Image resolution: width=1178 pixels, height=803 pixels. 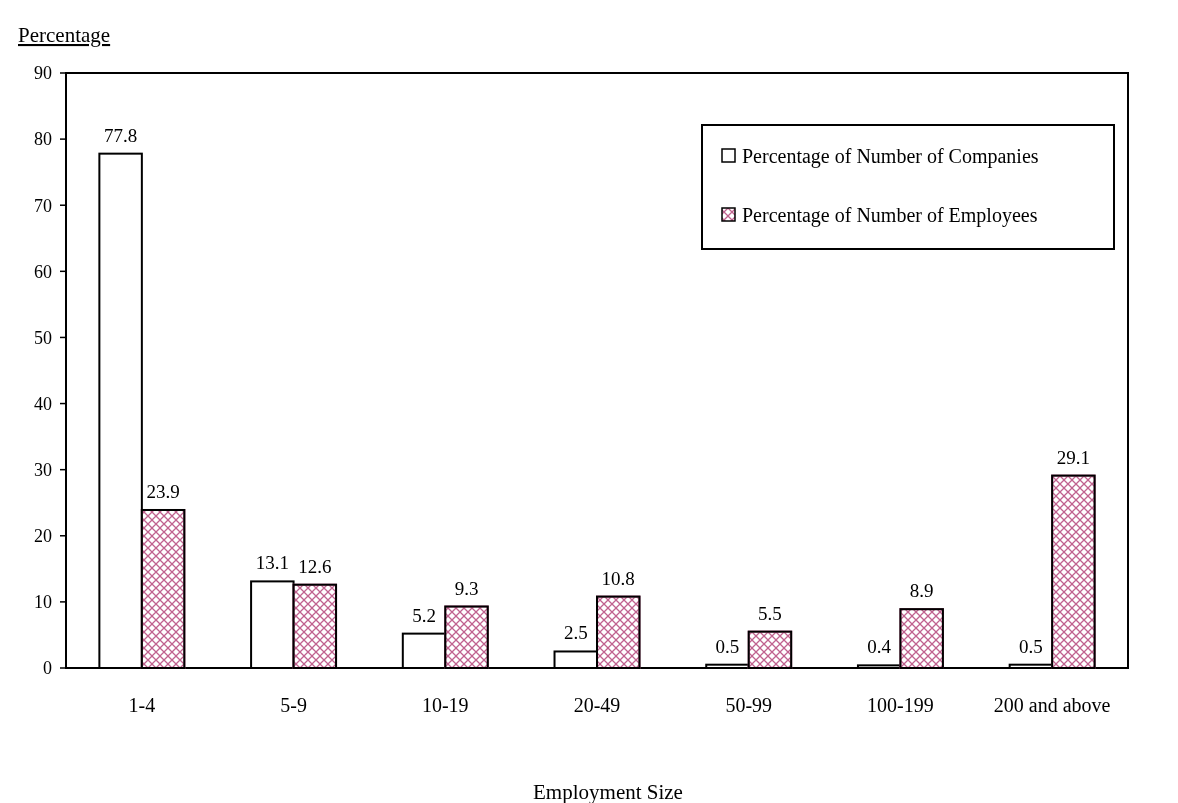 What do you see at coordinates (890, 215) in the screenshot?
I see `legend-label: Percentage of Number of Employees` at bounding box center [890, 215].